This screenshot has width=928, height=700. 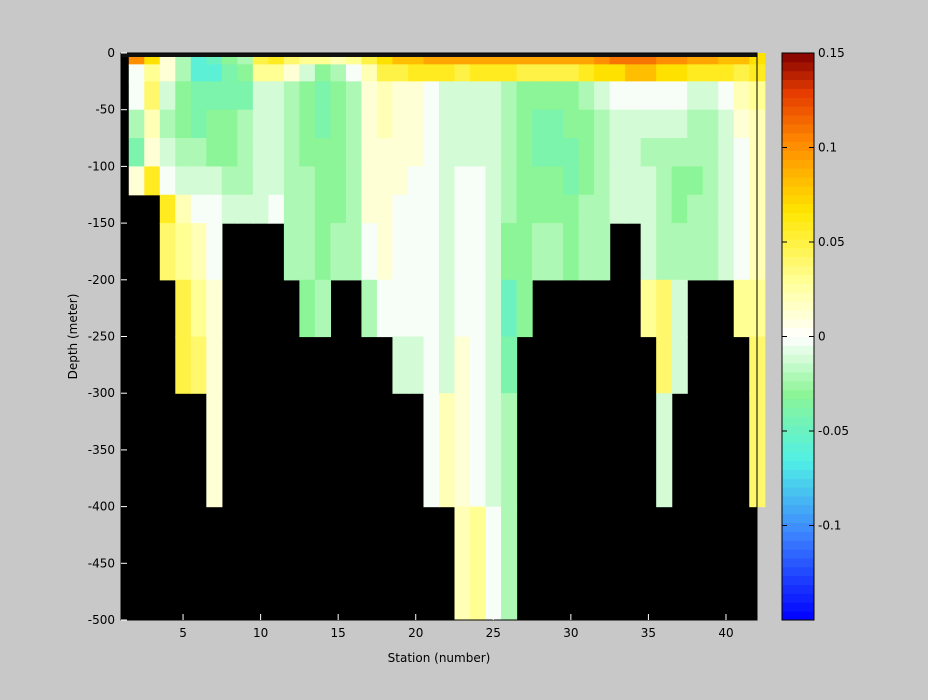 What do you see at coordinates (101, 563) in the screenshot?
I see `y-tick-label: -450` at bounding box center [101, 563].